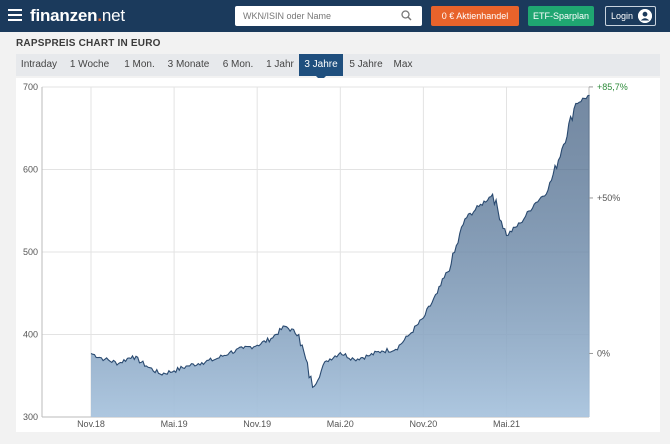 Image resolution: width=670 pixels, height=444 pixels. Describe the element at coordinates (30, 170) in the screenshot. I see `y-tick-label: 600` at that location.